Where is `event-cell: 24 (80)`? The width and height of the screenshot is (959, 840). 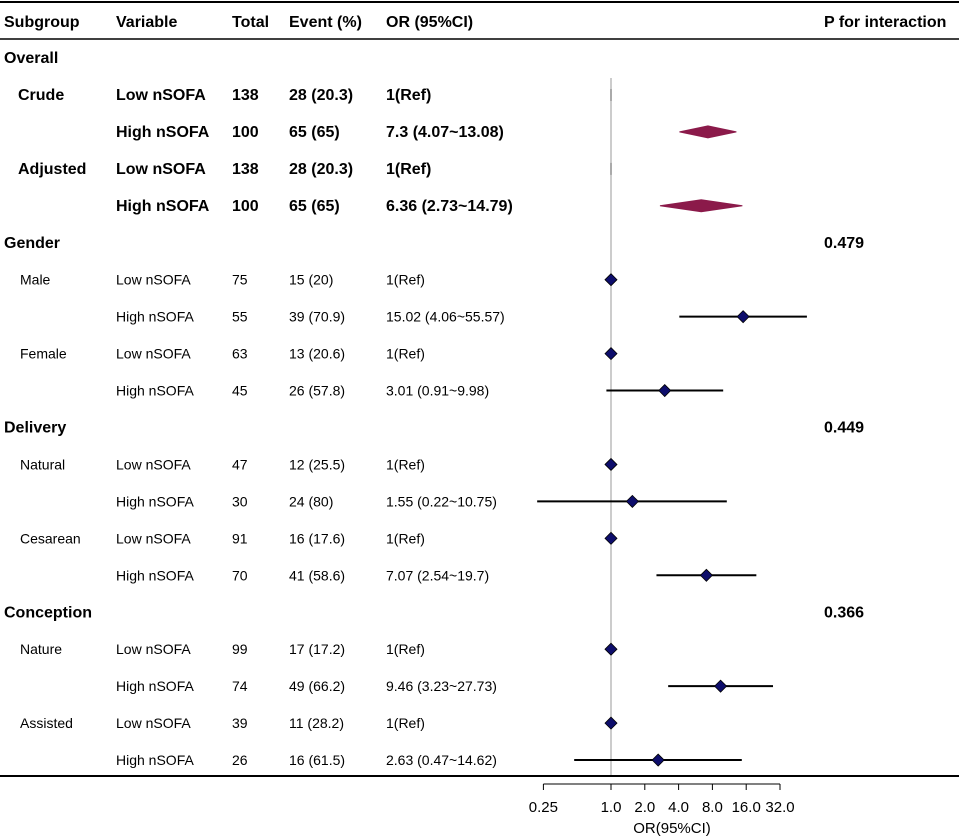 event-cell: 24 (80) is located at coordinates (311, 501).